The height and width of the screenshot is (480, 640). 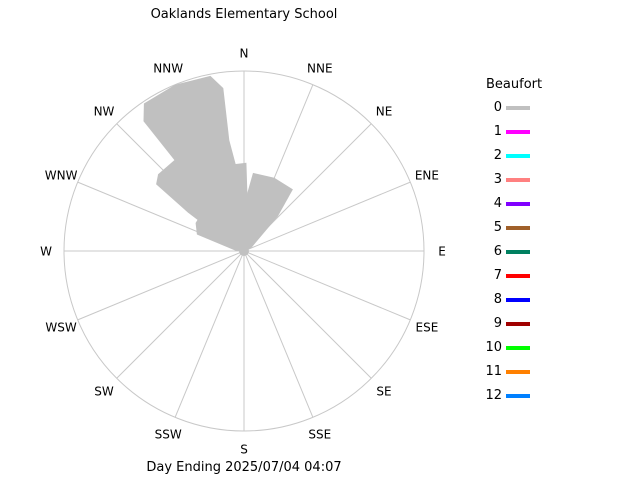 I want to click on legend-item: 4, so click(x=530, y=204).